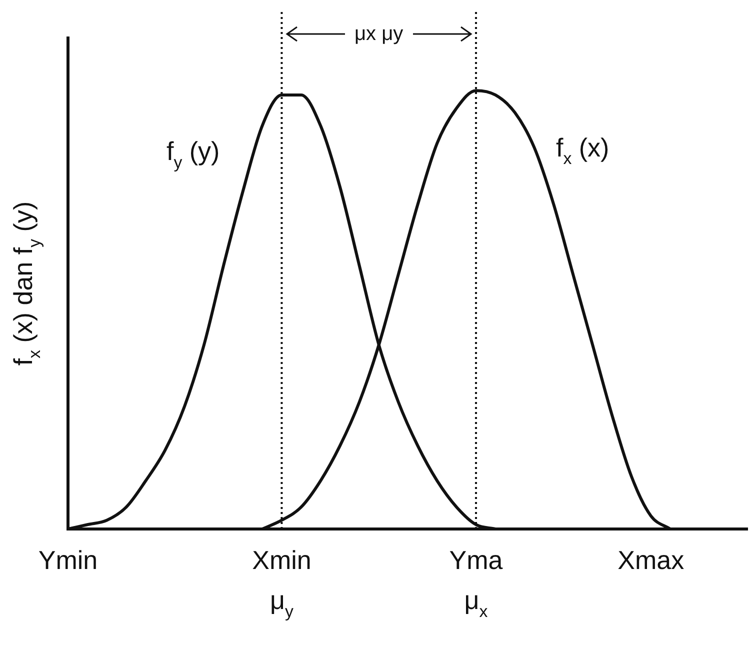 This screenshot has height=647, width=756. I want to click on text: μx μy, so click(379, 34).